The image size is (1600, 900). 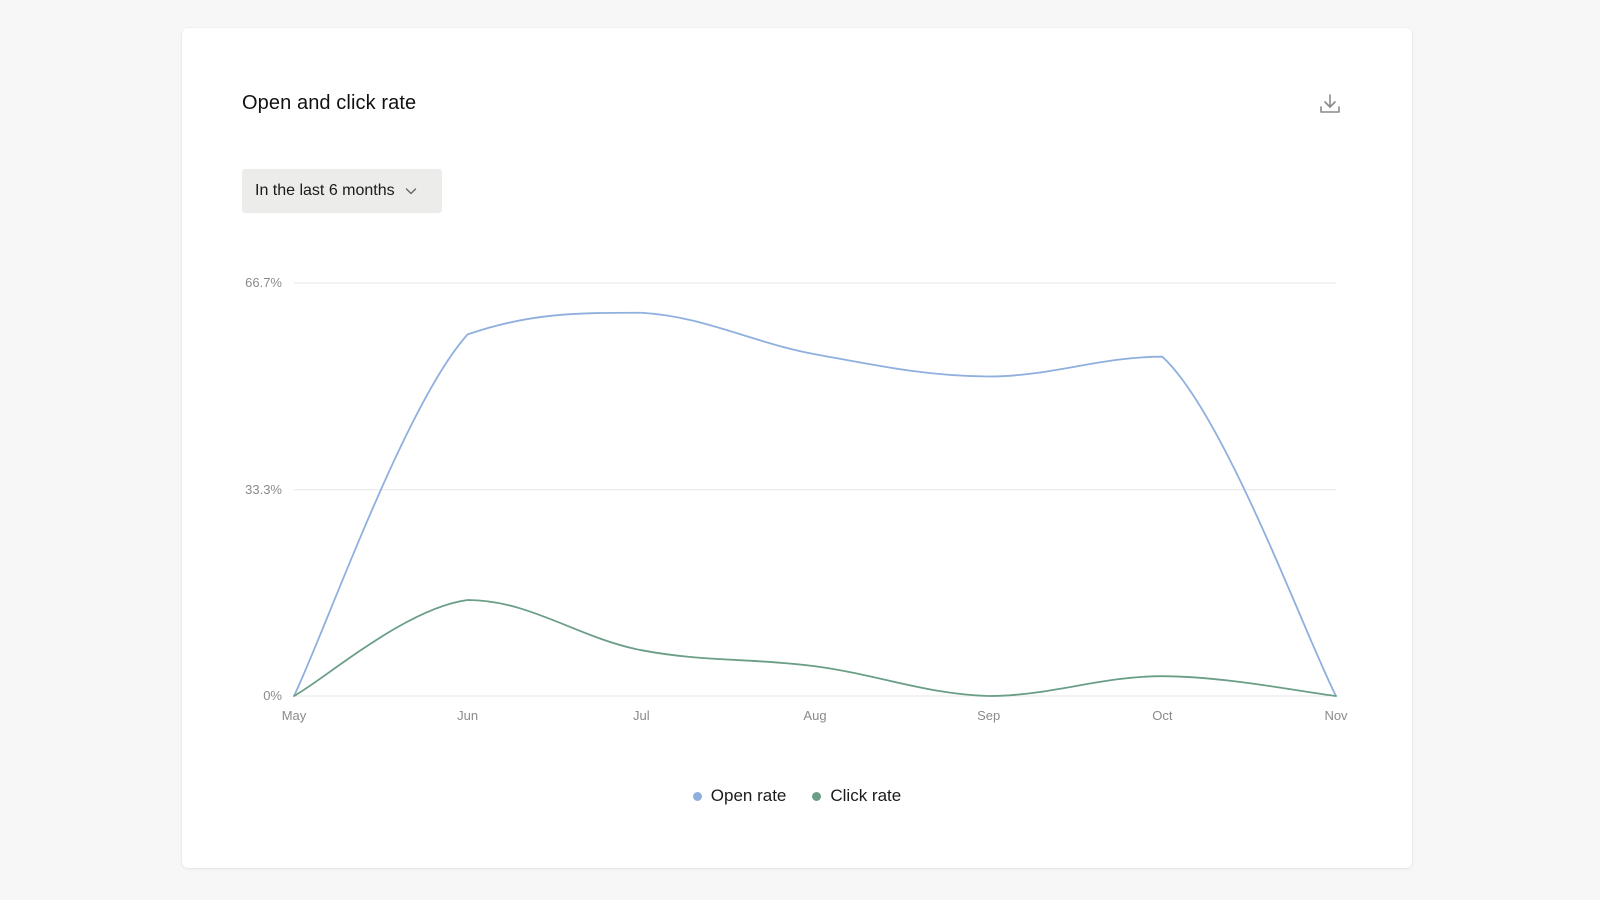 I want to click on download-button, so click(x=1330, y=104).